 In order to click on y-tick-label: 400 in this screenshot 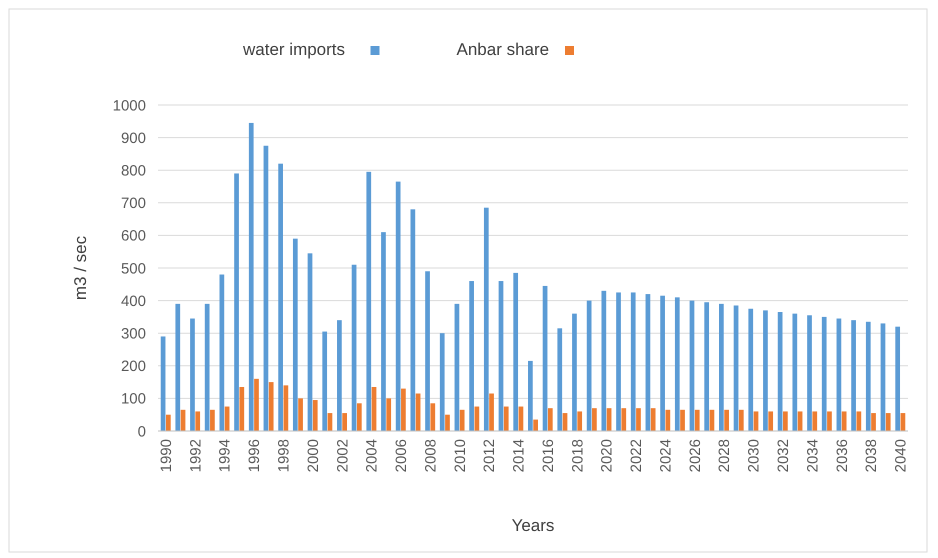, I will do `click(133, 301)`.